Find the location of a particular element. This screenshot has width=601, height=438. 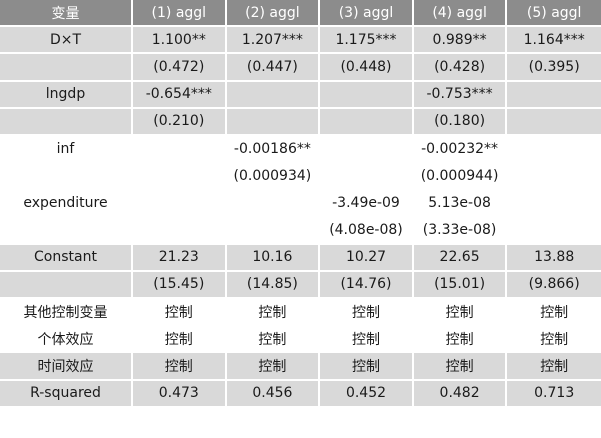

table-cell: (14.76) is located at coordinates (367, 285).